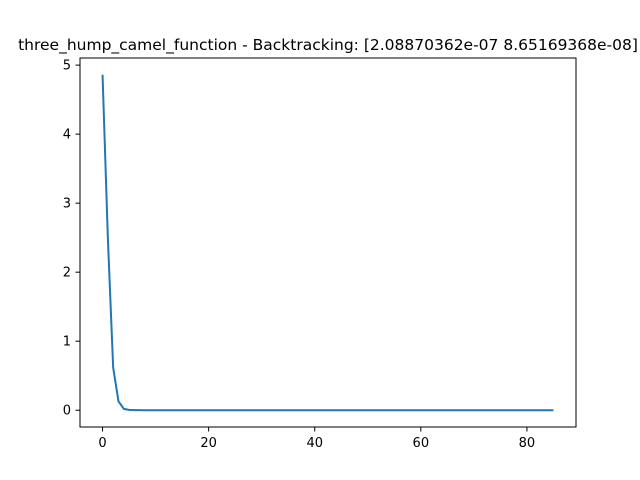  Describe the element at coordinates (67, 342) in the screenshot. I see `y-tick-label: 1` at that location.